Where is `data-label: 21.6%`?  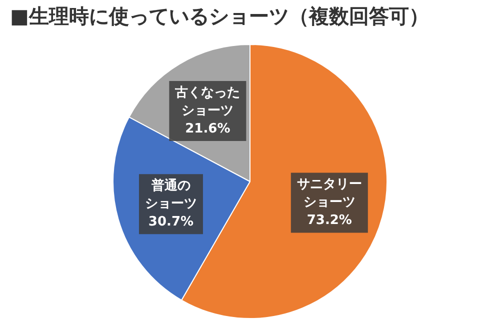
data-label: 21.6% is located at coordinates (207, 128).